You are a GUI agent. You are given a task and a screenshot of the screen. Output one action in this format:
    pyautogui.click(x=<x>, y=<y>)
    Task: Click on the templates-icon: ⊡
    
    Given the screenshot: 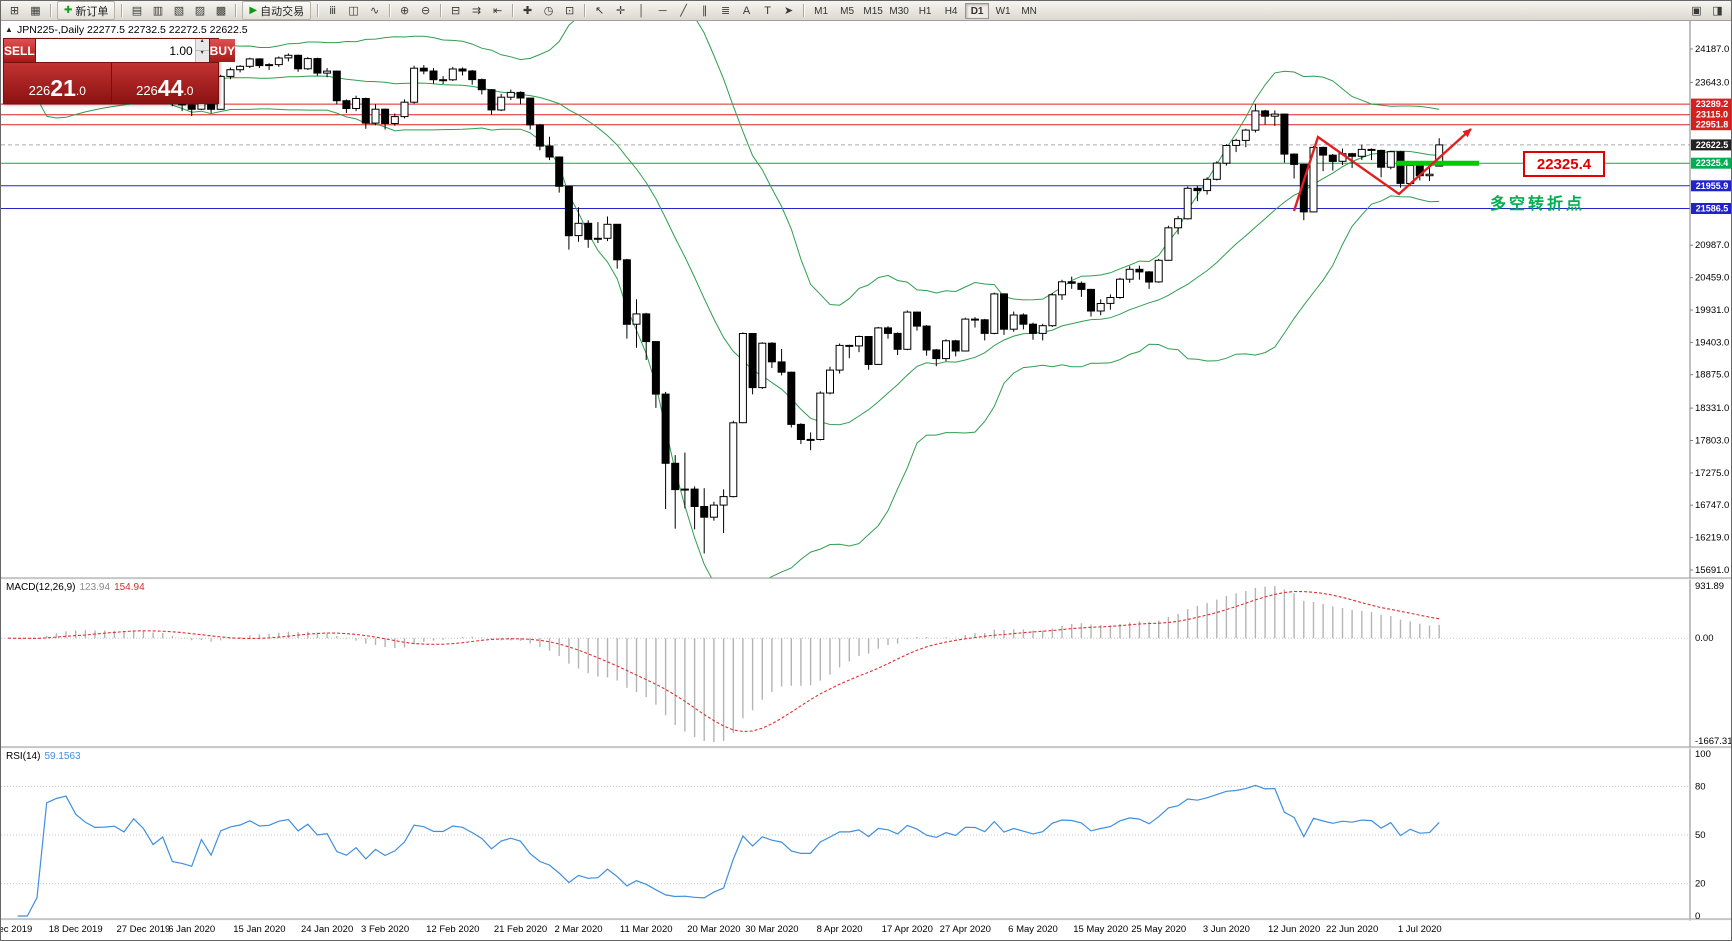 What is the action you would take?
    pyautogui.click(x=569, y=10)
    